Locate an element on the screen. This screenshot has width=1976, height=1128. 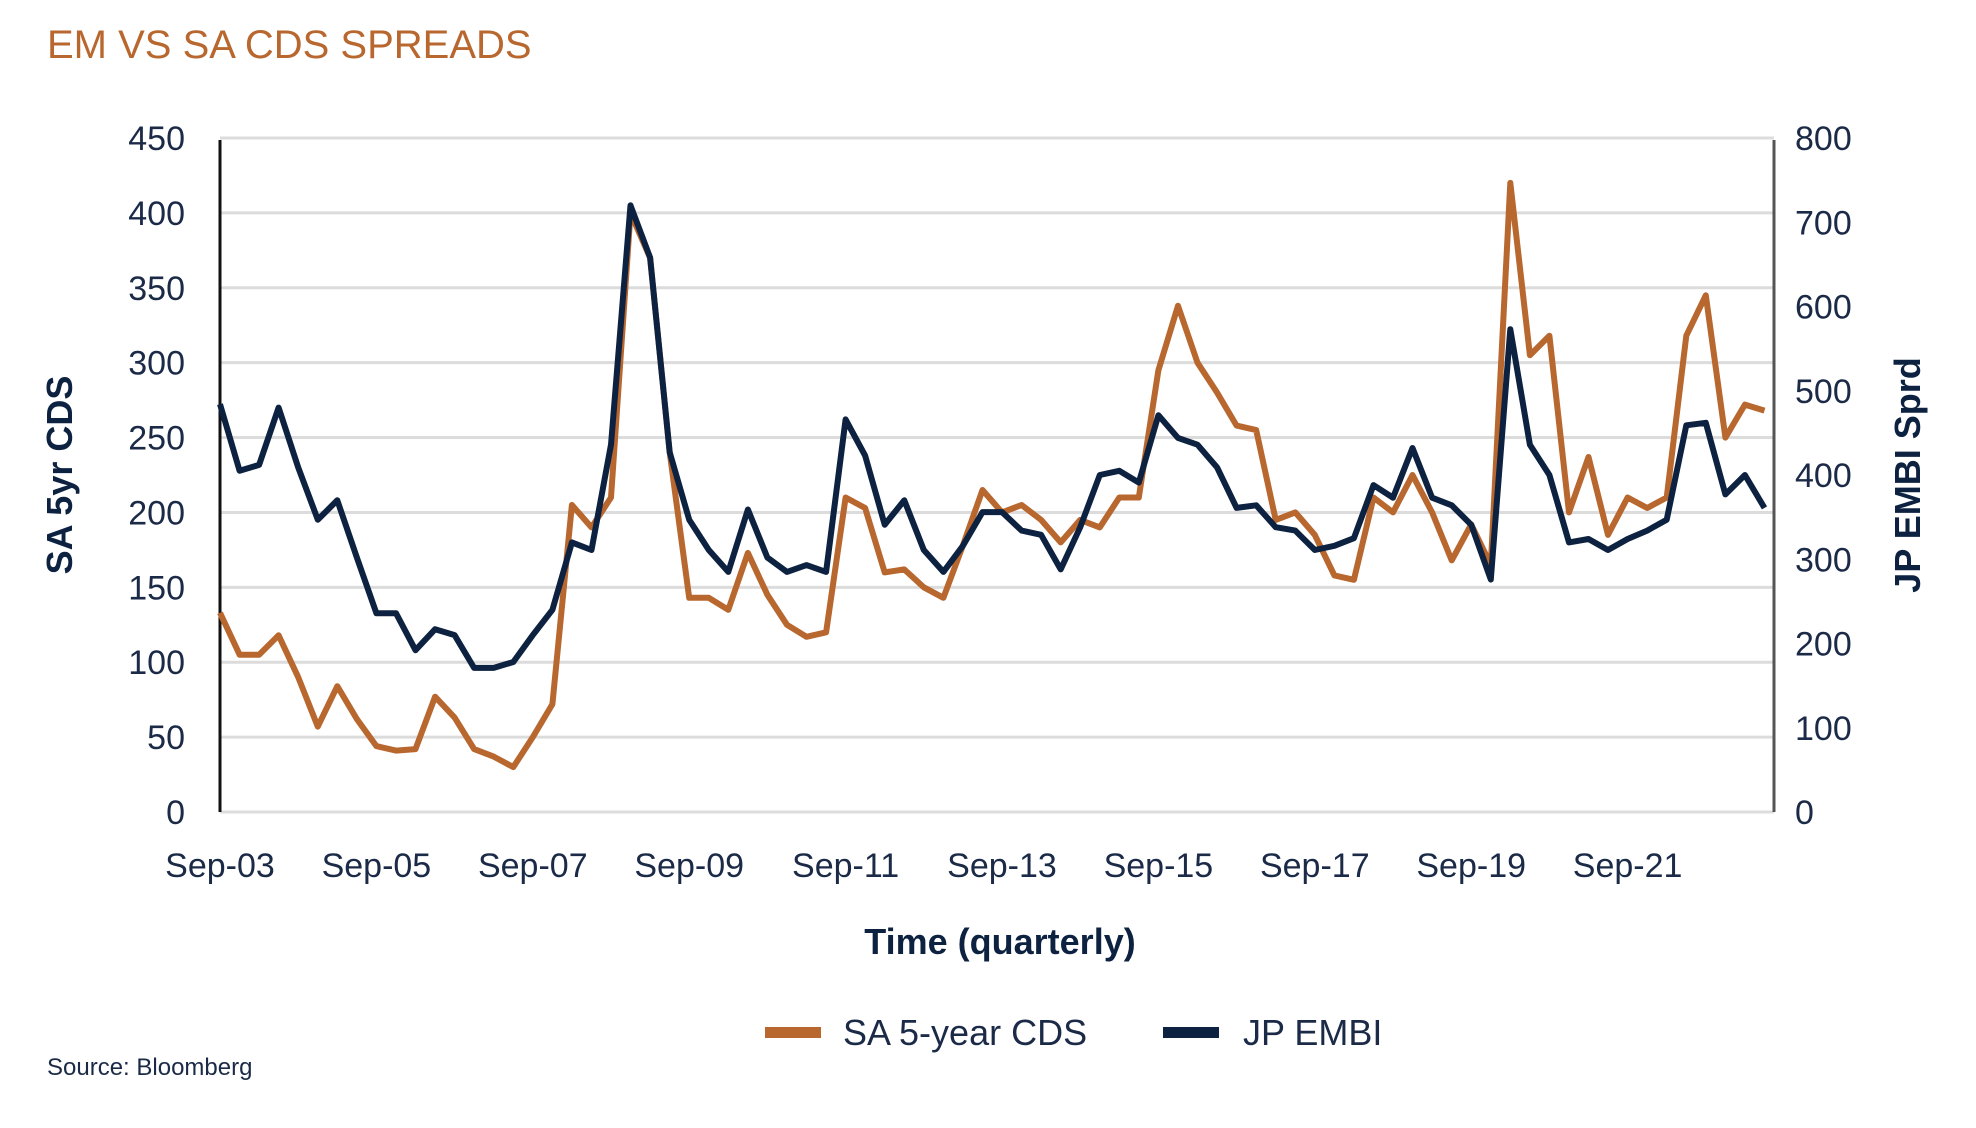
x-tick-label: Sep-17 is located at coordinates (1315, 866).